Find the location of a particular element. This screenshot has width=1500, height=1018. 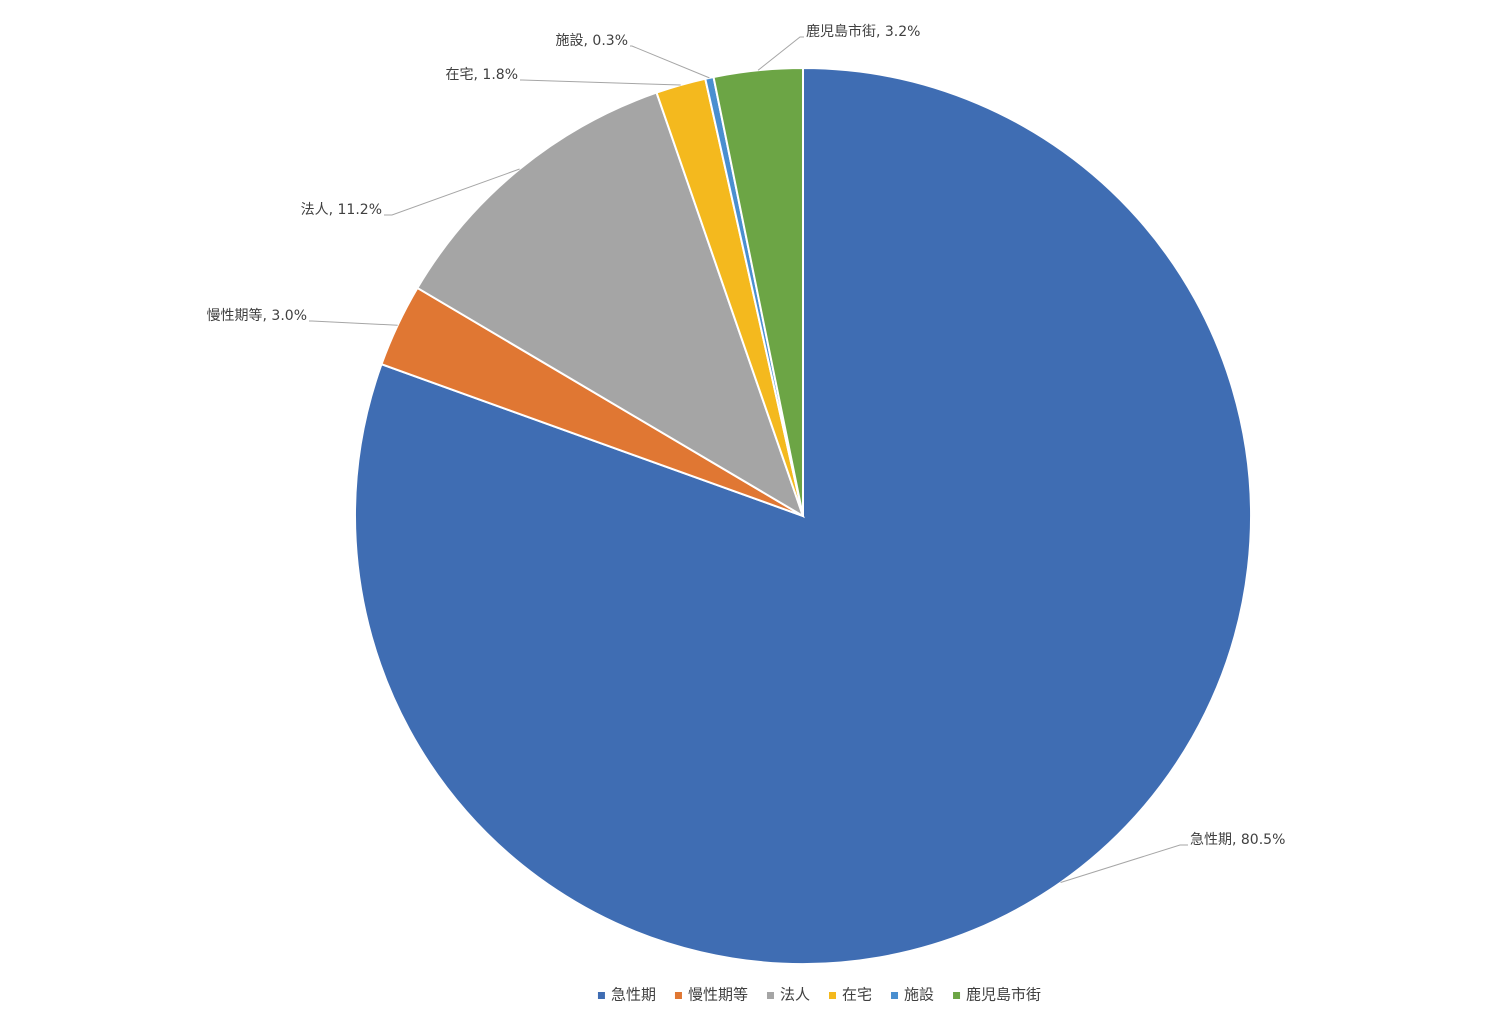

data-label: 施設, 0.3% is located at coordinates (592, 41).